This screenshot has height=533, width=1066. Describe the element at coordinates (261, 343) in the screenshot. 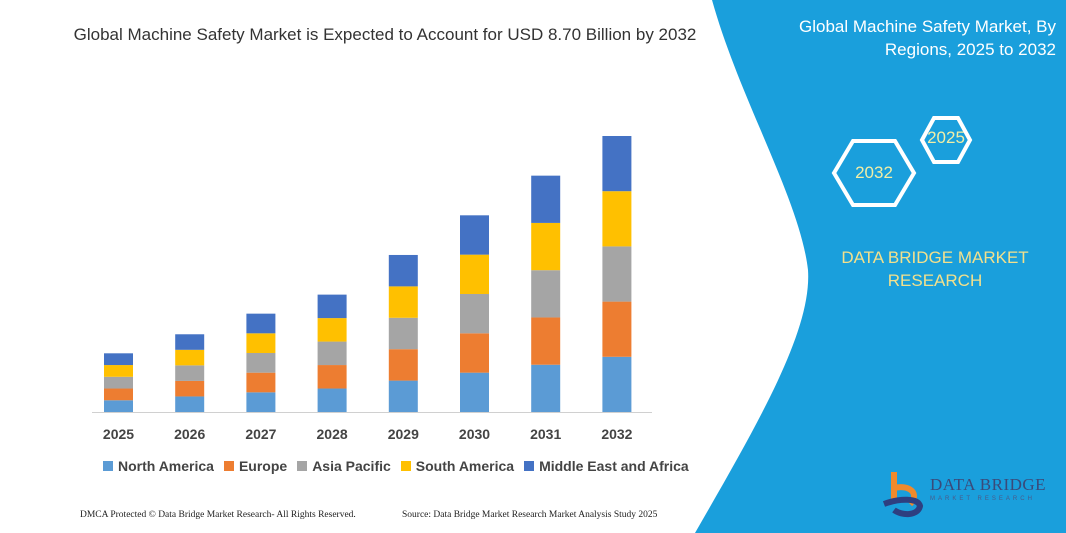

I see `bar-segment-2027-south-america` at that location.